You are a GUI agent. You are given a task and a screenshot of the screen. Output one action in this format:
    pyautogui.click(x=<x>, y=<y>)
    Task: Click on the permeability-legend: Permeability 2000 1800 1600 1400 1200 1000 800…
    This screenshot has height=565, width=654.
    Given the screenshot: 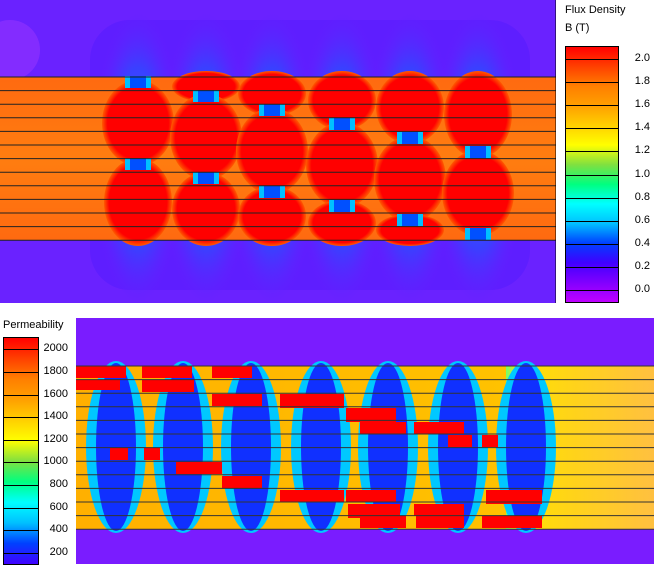 What is the action you would take?
    pyautogui.click(x=38, y=440)
    